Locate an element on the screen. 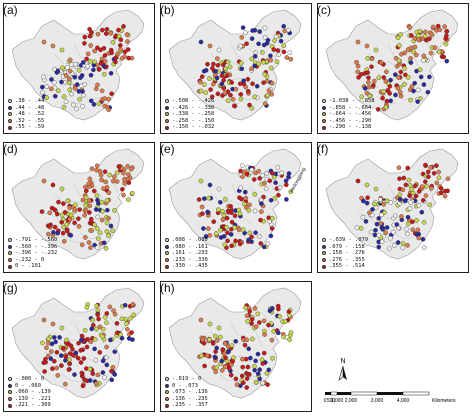 This screenshot has height=420, width=474. legend-item: -.456 - -.290 is located at coordinates (348, 121).